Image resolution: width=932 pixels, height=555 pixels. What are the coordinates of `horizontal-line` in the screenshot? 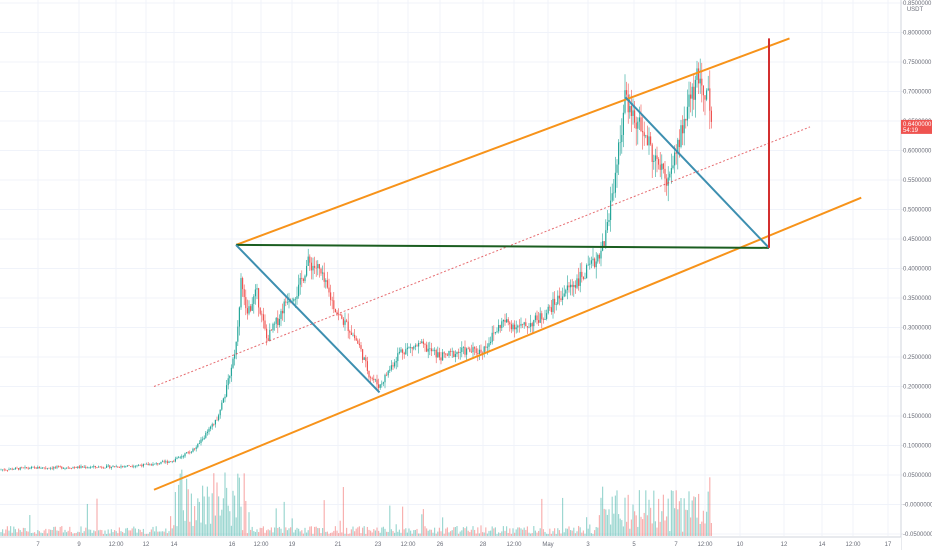 It's located at (502, 246).